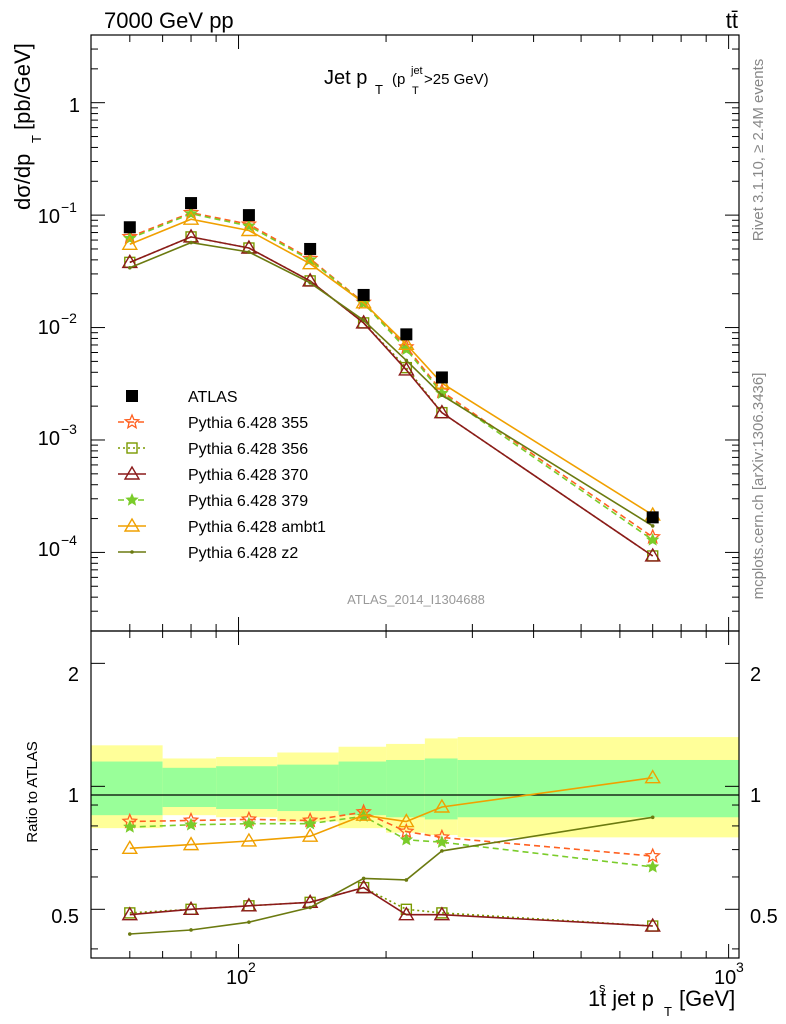  Describe the element at coordinates (36, 139) in the screenshot. I see `y-title-main-sub: T` at that location.